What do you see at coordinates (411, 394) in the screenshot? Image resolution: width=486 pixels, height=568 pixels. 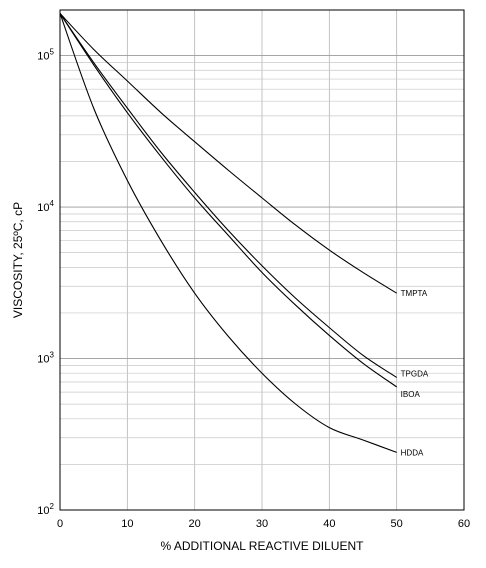 I see `series-label-iboa: IBOA` at bounding box center [411, 394].